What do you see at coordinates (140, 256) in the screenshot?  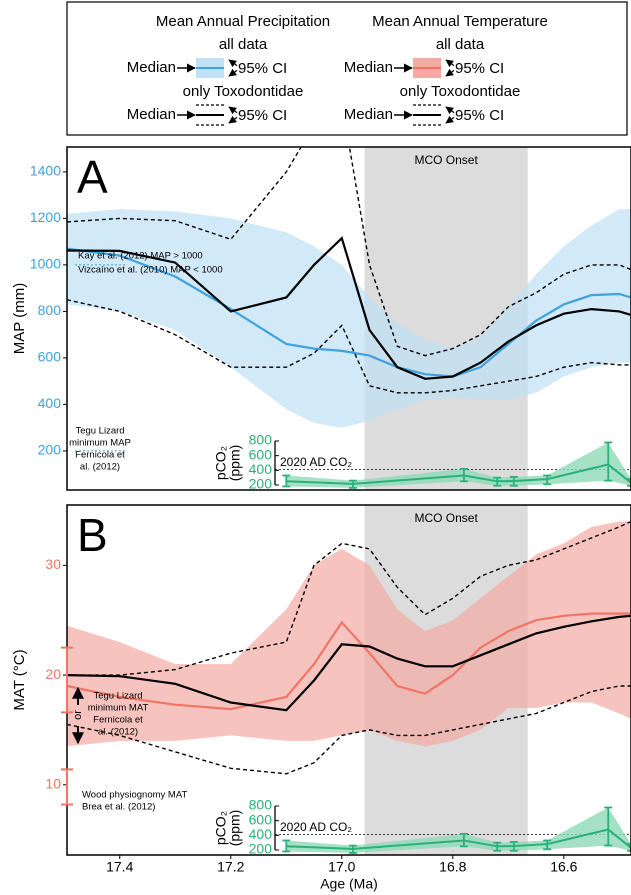 I see `annotation: Kay et al. (2012) MAP > 1000` at bounding box center [140, 256].